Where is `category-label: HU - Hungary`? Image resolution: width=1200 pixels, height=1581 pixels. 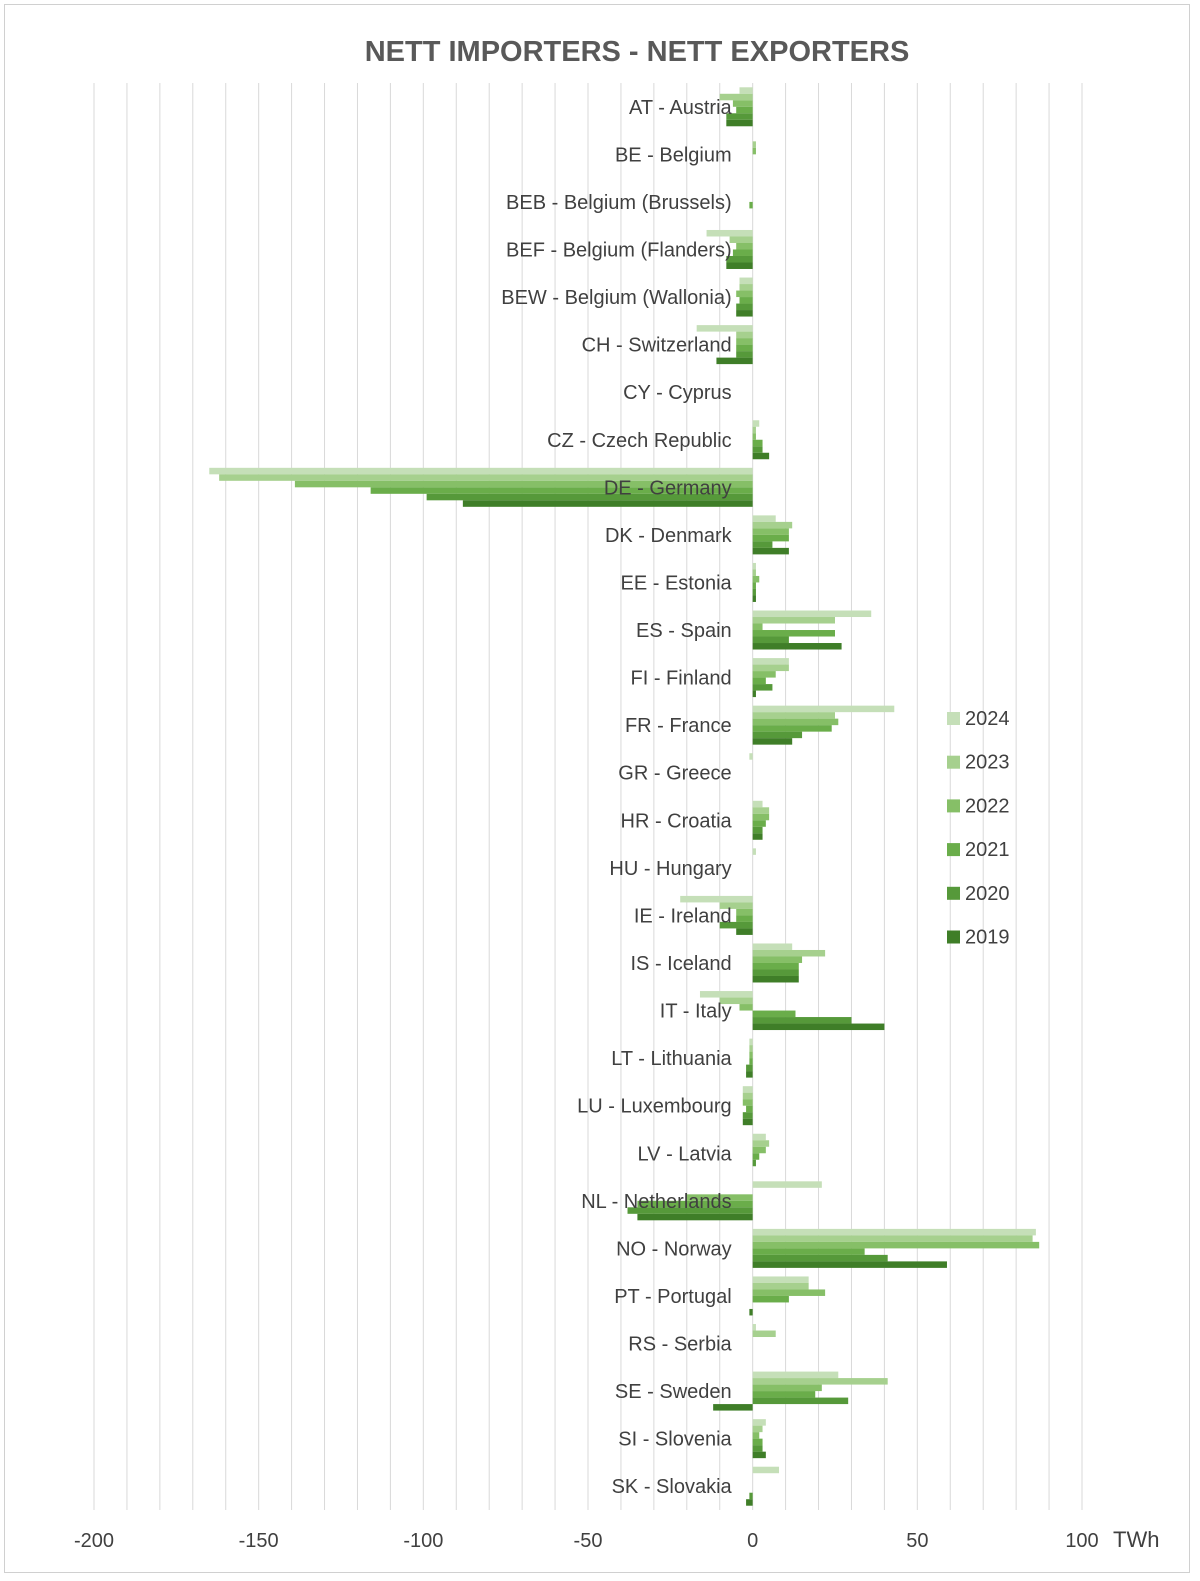 category-label: HU - Hungary is located at coordinates (670, 869).